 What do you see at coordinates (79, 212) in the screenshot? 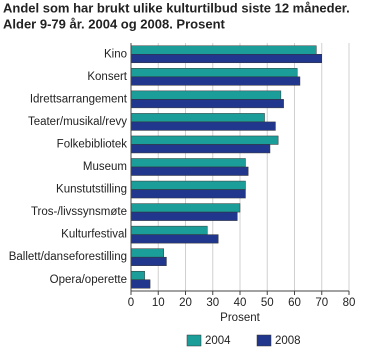
I see `y-tick-label: Tros-/livssynsmøte` at bounding box center [79, 212].